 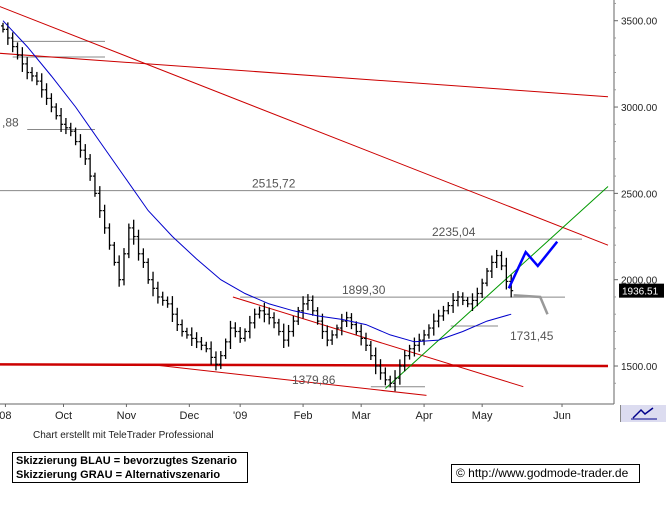 I want to click on y-tick-label: 2000.00, so click(x=639, y=281).